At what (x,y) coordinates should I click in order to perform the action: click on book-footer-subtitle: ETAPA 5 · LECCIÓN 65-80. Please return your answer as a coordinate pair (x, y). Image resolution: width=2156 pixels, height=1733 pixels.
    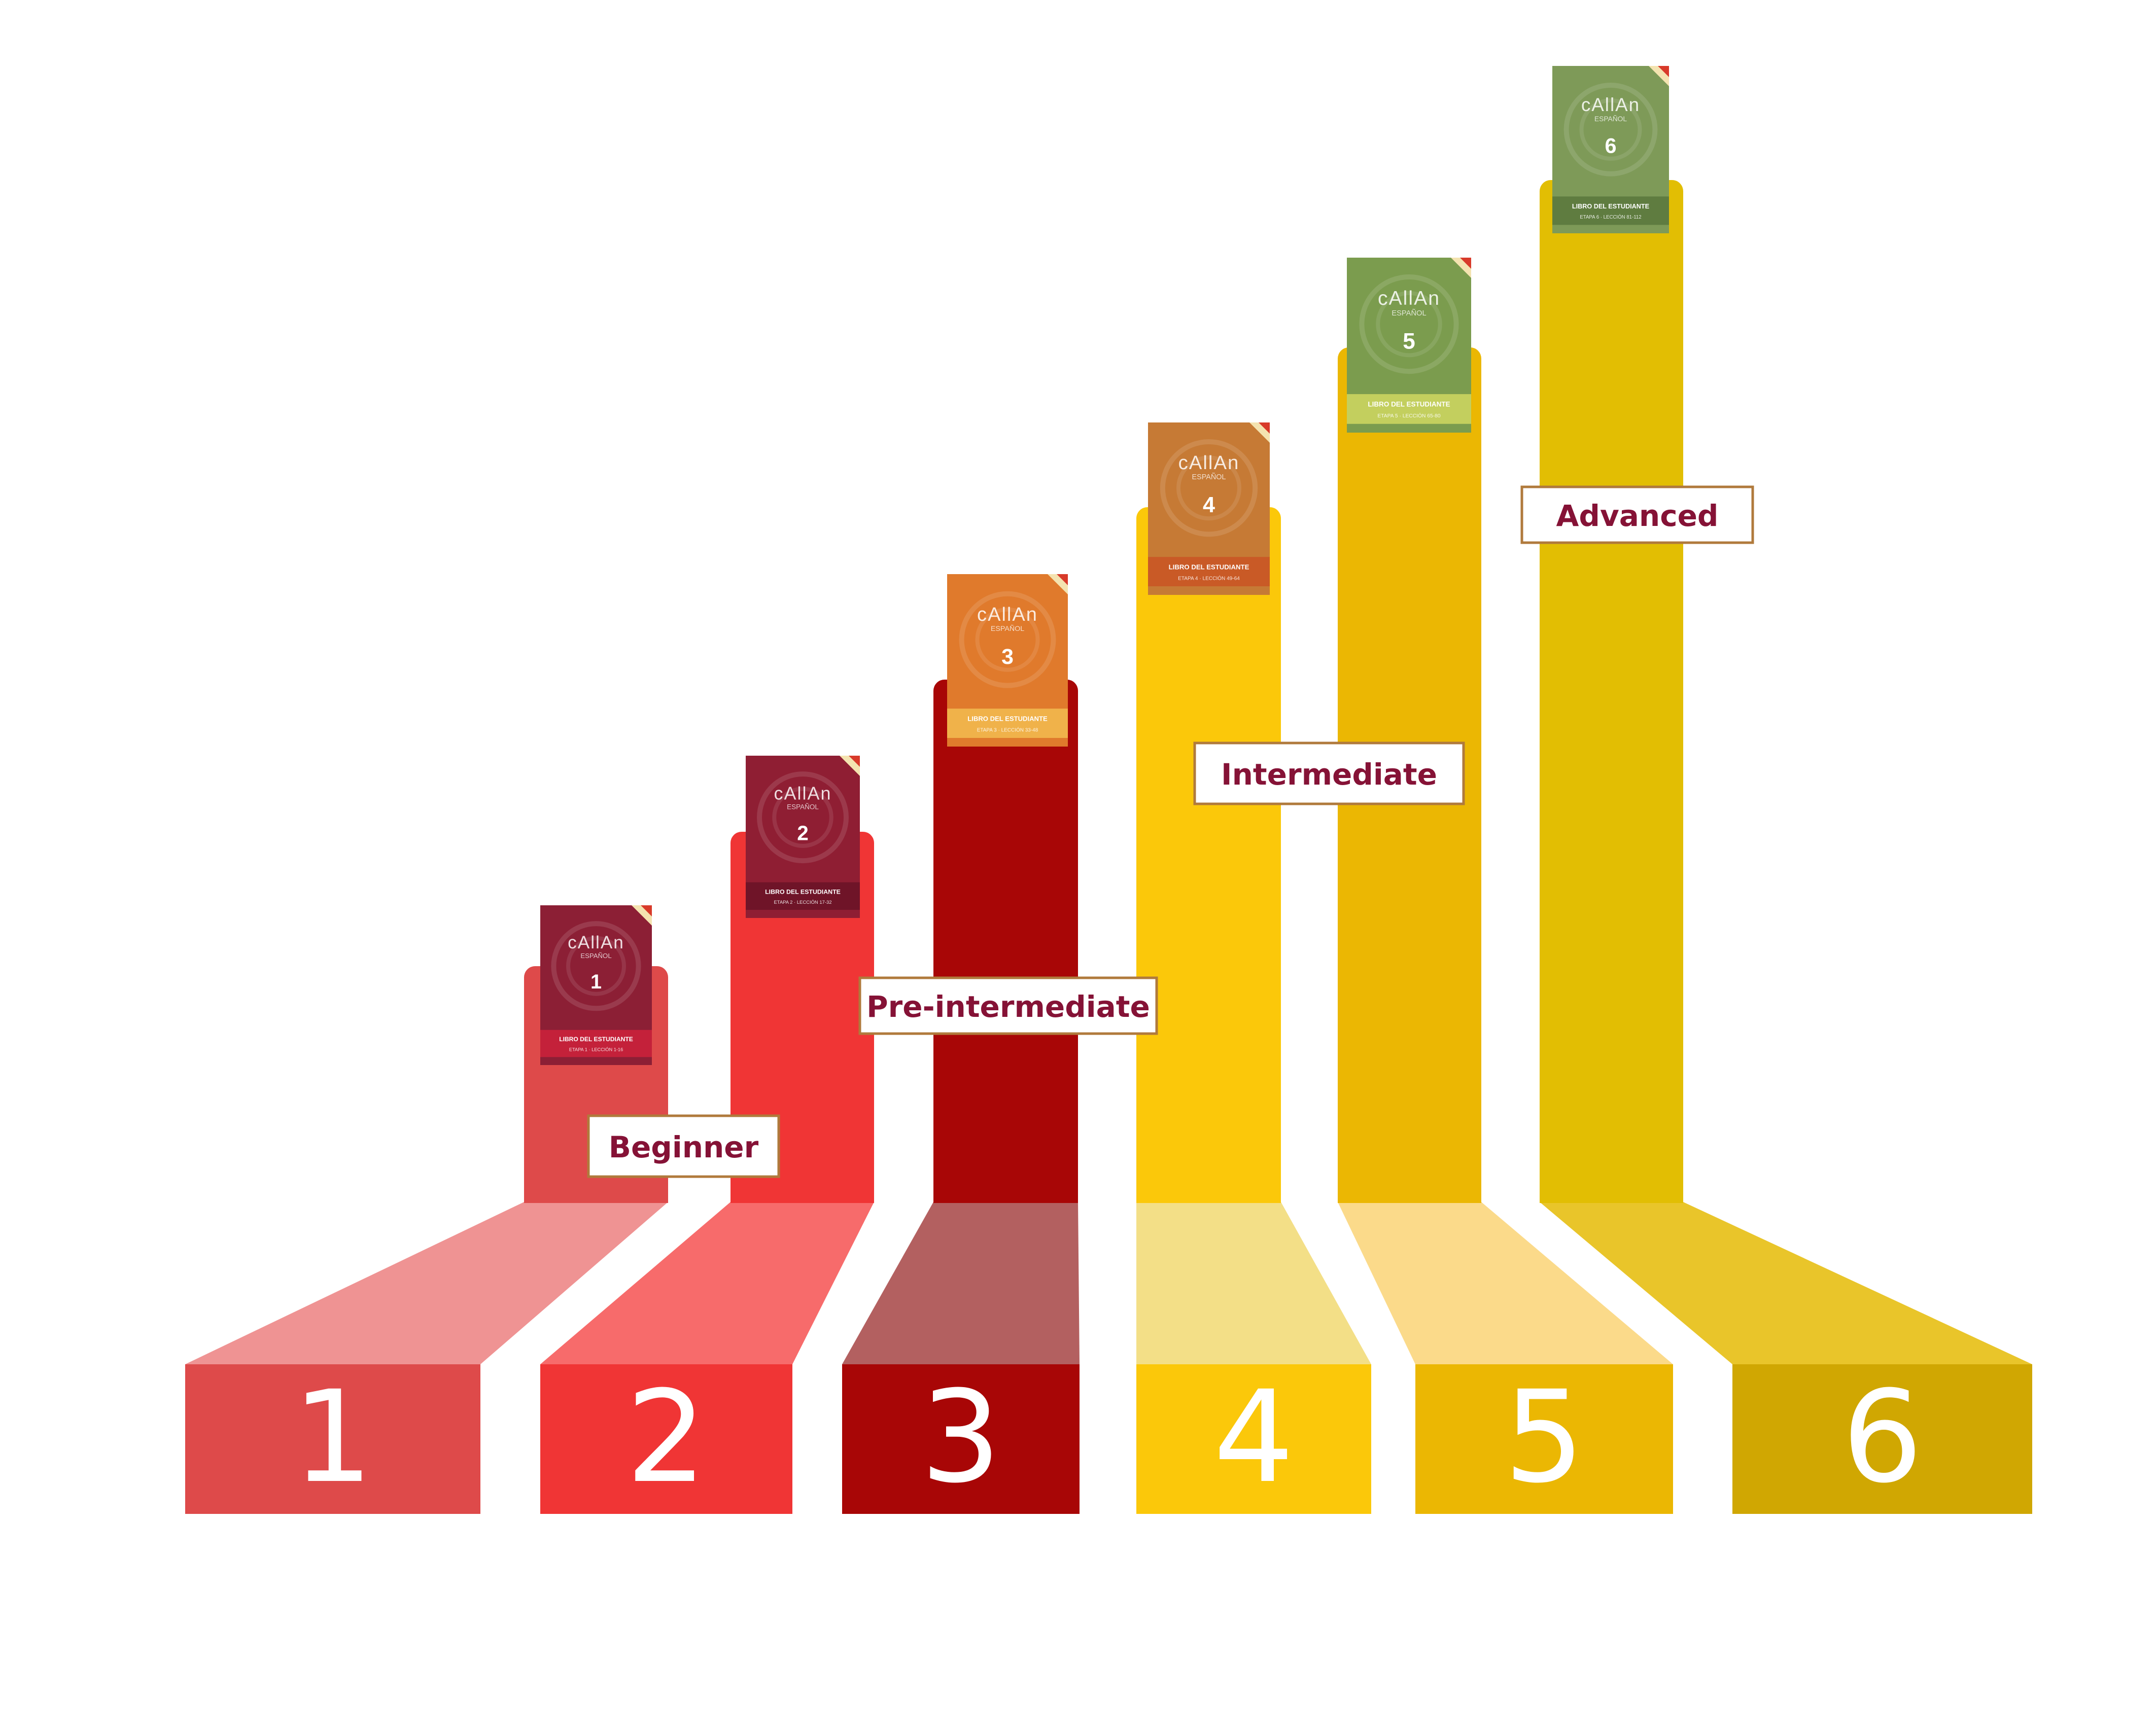
    Looking at the image, I should click on (1408, 416).